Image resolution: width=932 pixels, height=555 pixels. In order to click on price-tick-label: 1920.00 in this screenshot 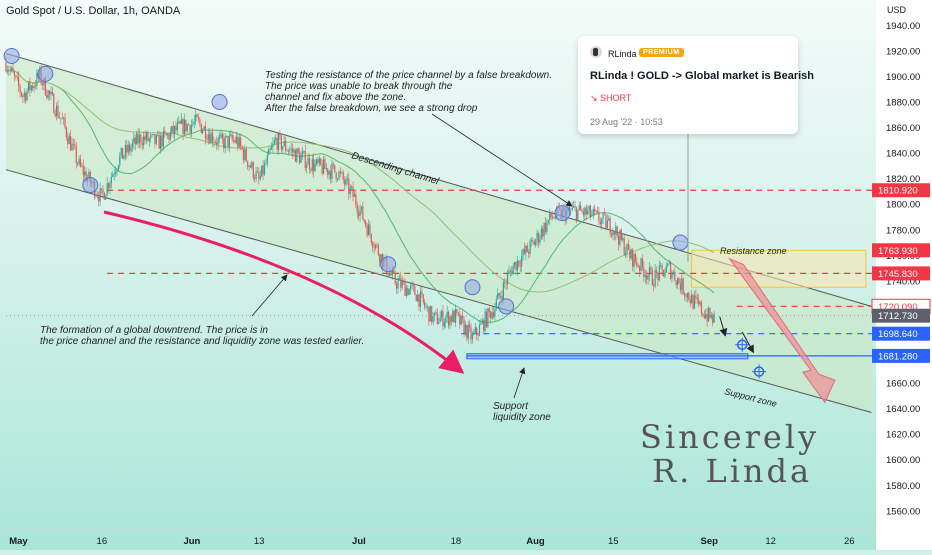, I will do `click(903, 51)`.